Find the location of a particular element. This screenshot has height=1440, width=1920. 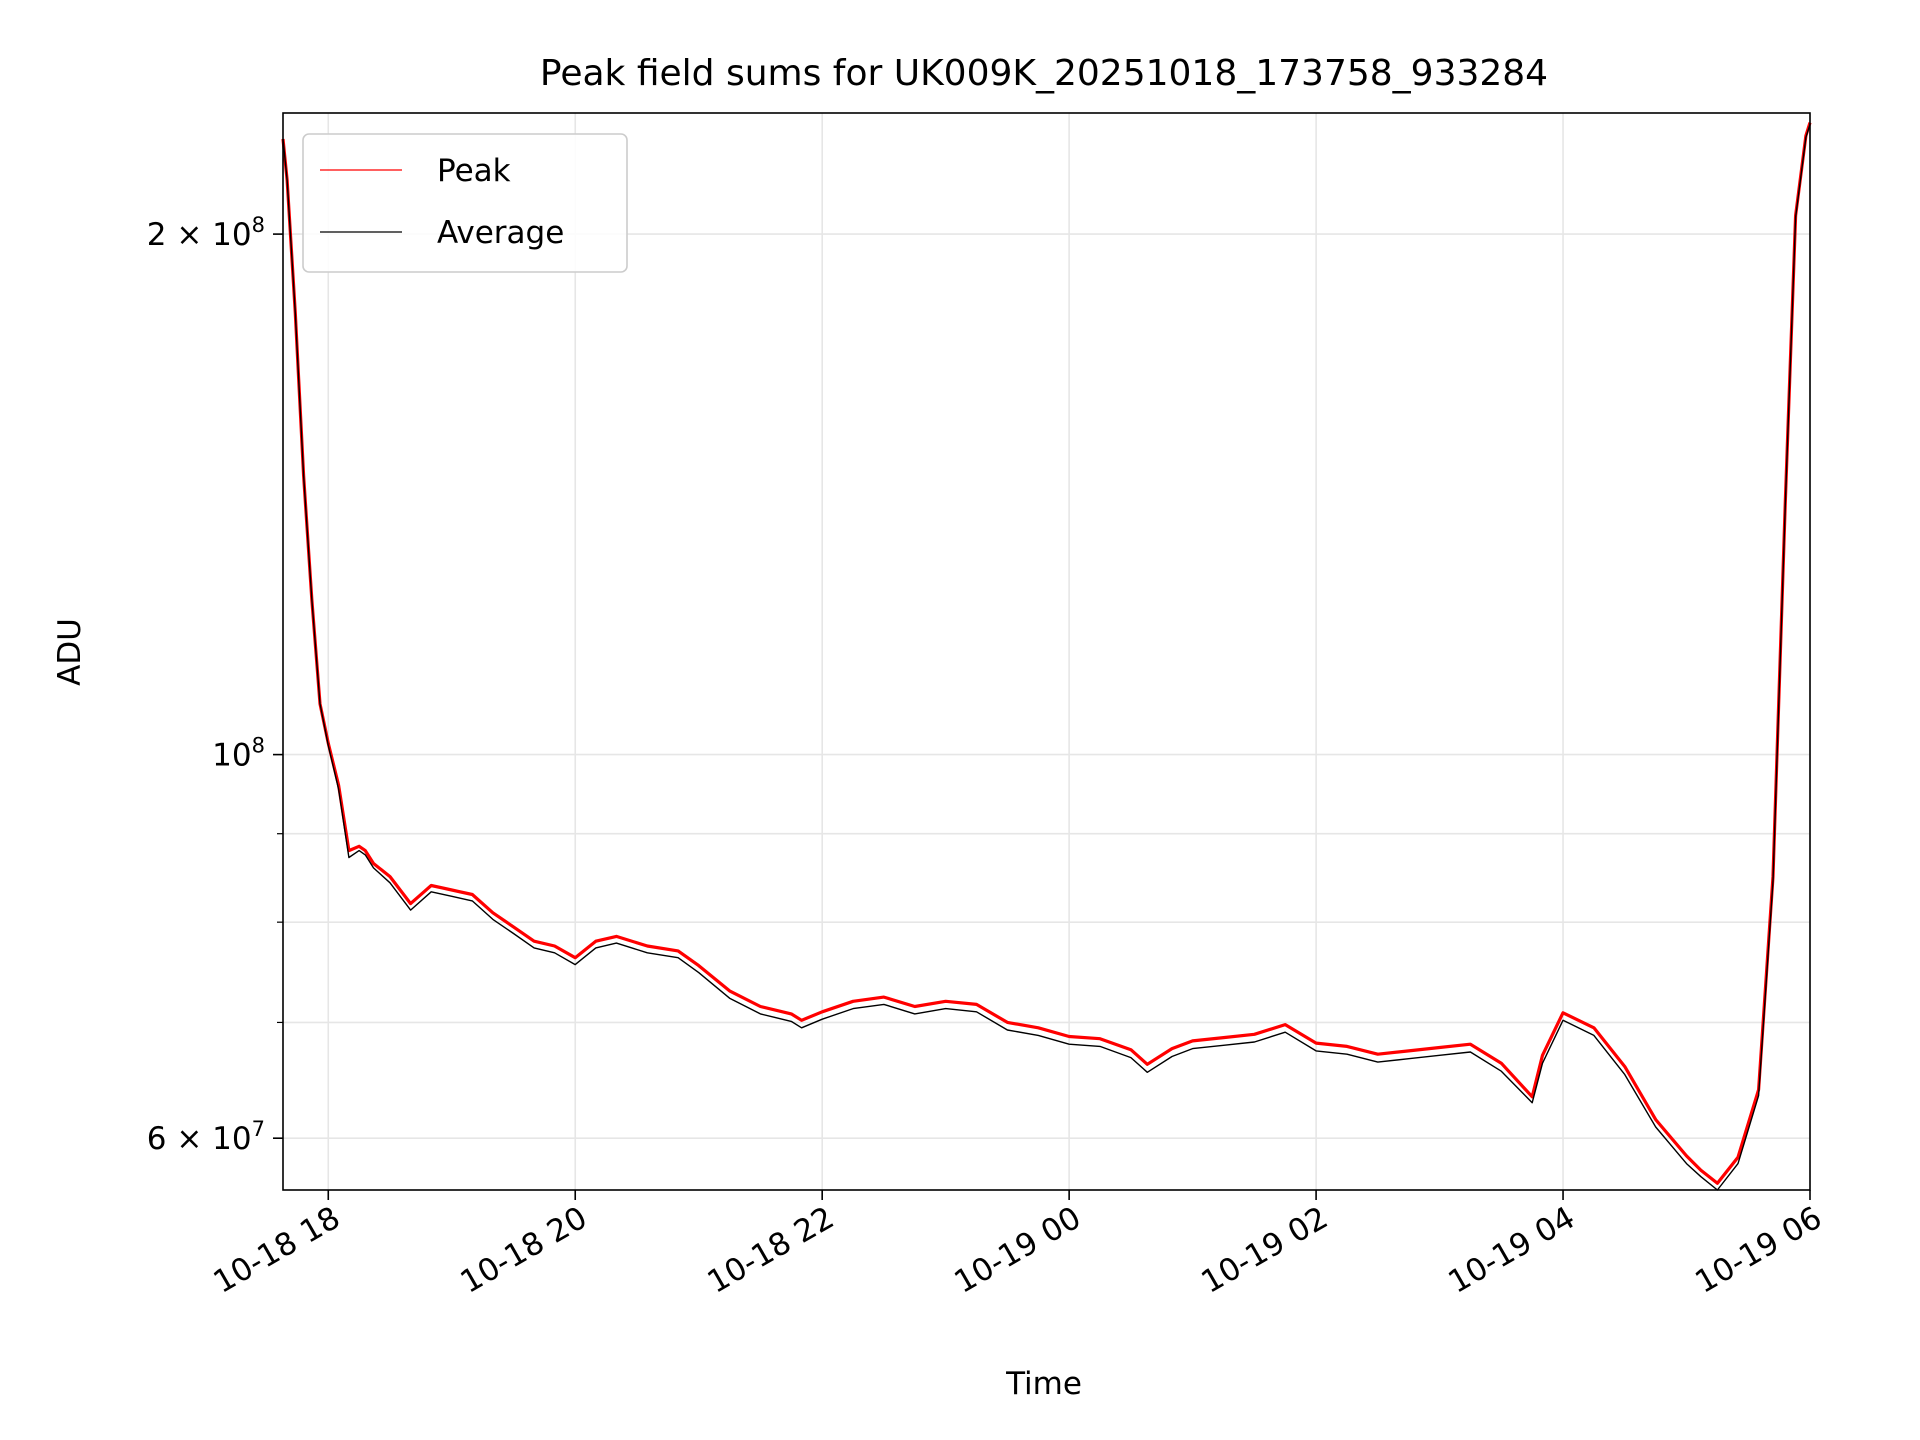

legend: Peak Average is located at coordinates (465, 203).